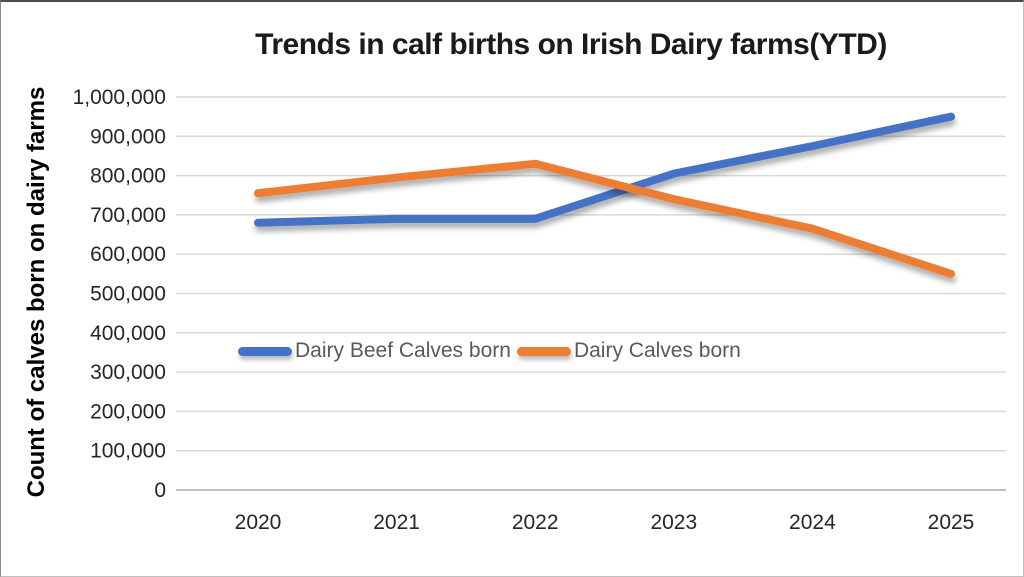 The height and width of the screenshot is (577, 1024). What do you see at coordinates (128, 254) in the screenshot?
I see `y-tick-label: 600,000` at bounding box center [128, 254].